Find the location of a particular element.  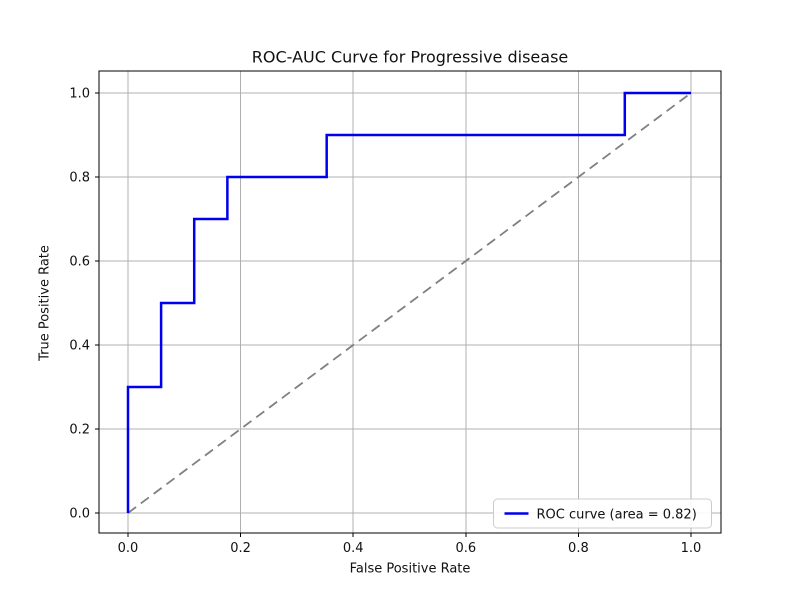

y-tick-label: 0.0 is located at coordinates (79, 514).